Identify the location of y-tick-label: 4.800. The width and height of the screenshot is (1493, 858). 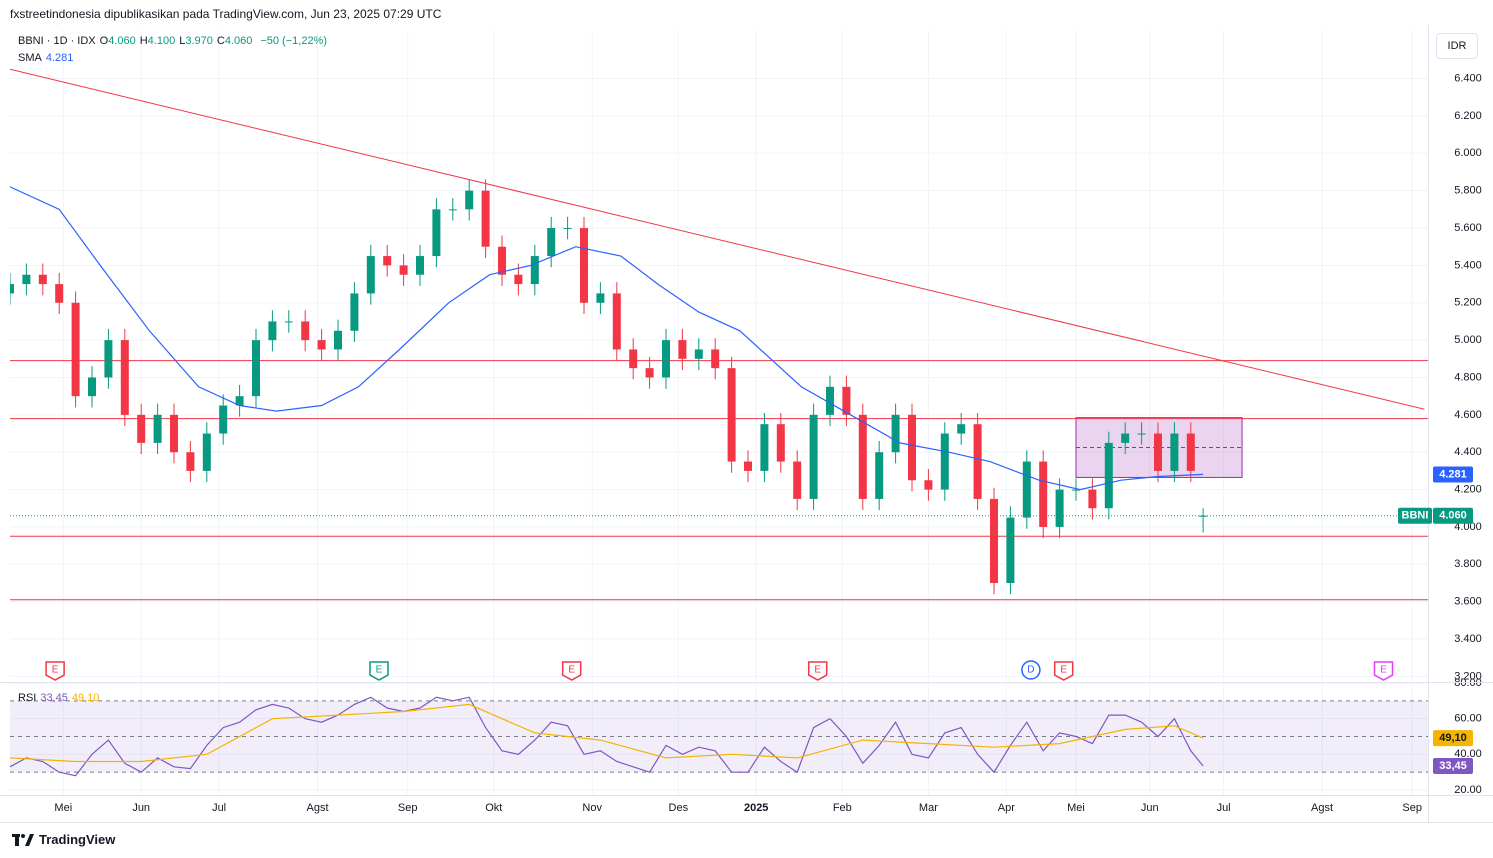
(1468, 377).